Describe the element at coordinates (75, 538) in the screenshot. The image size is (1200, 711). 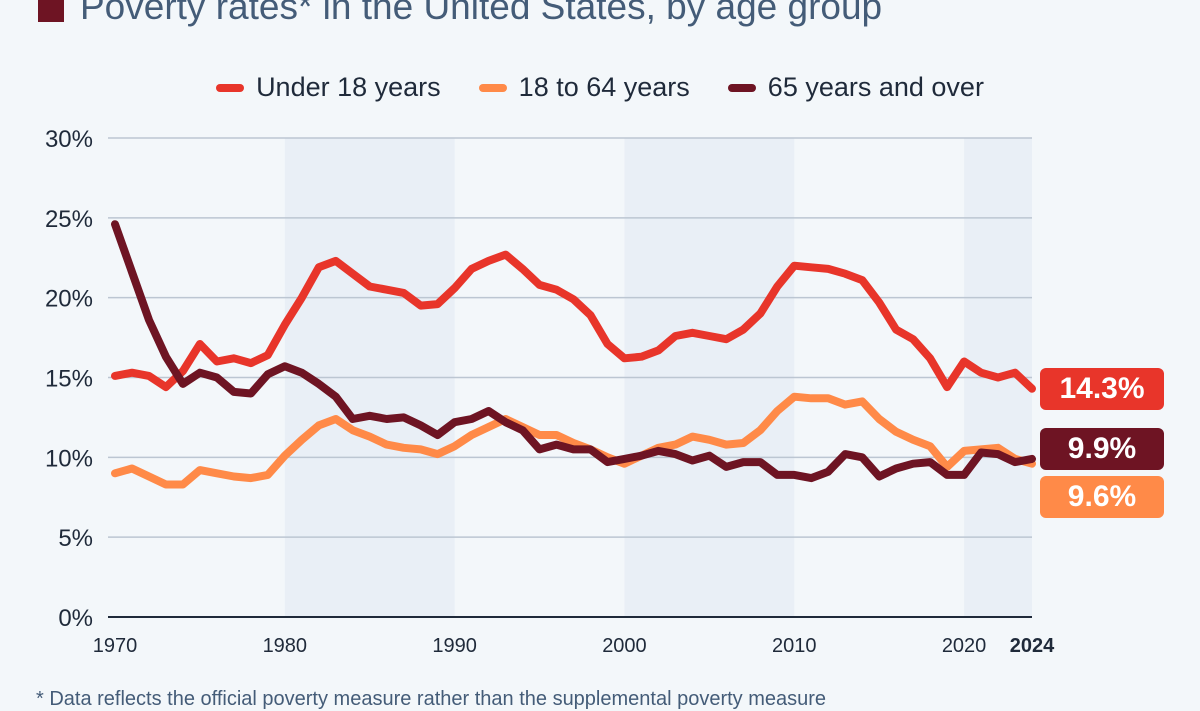
I see `y-tick-label: 5%` at that location.